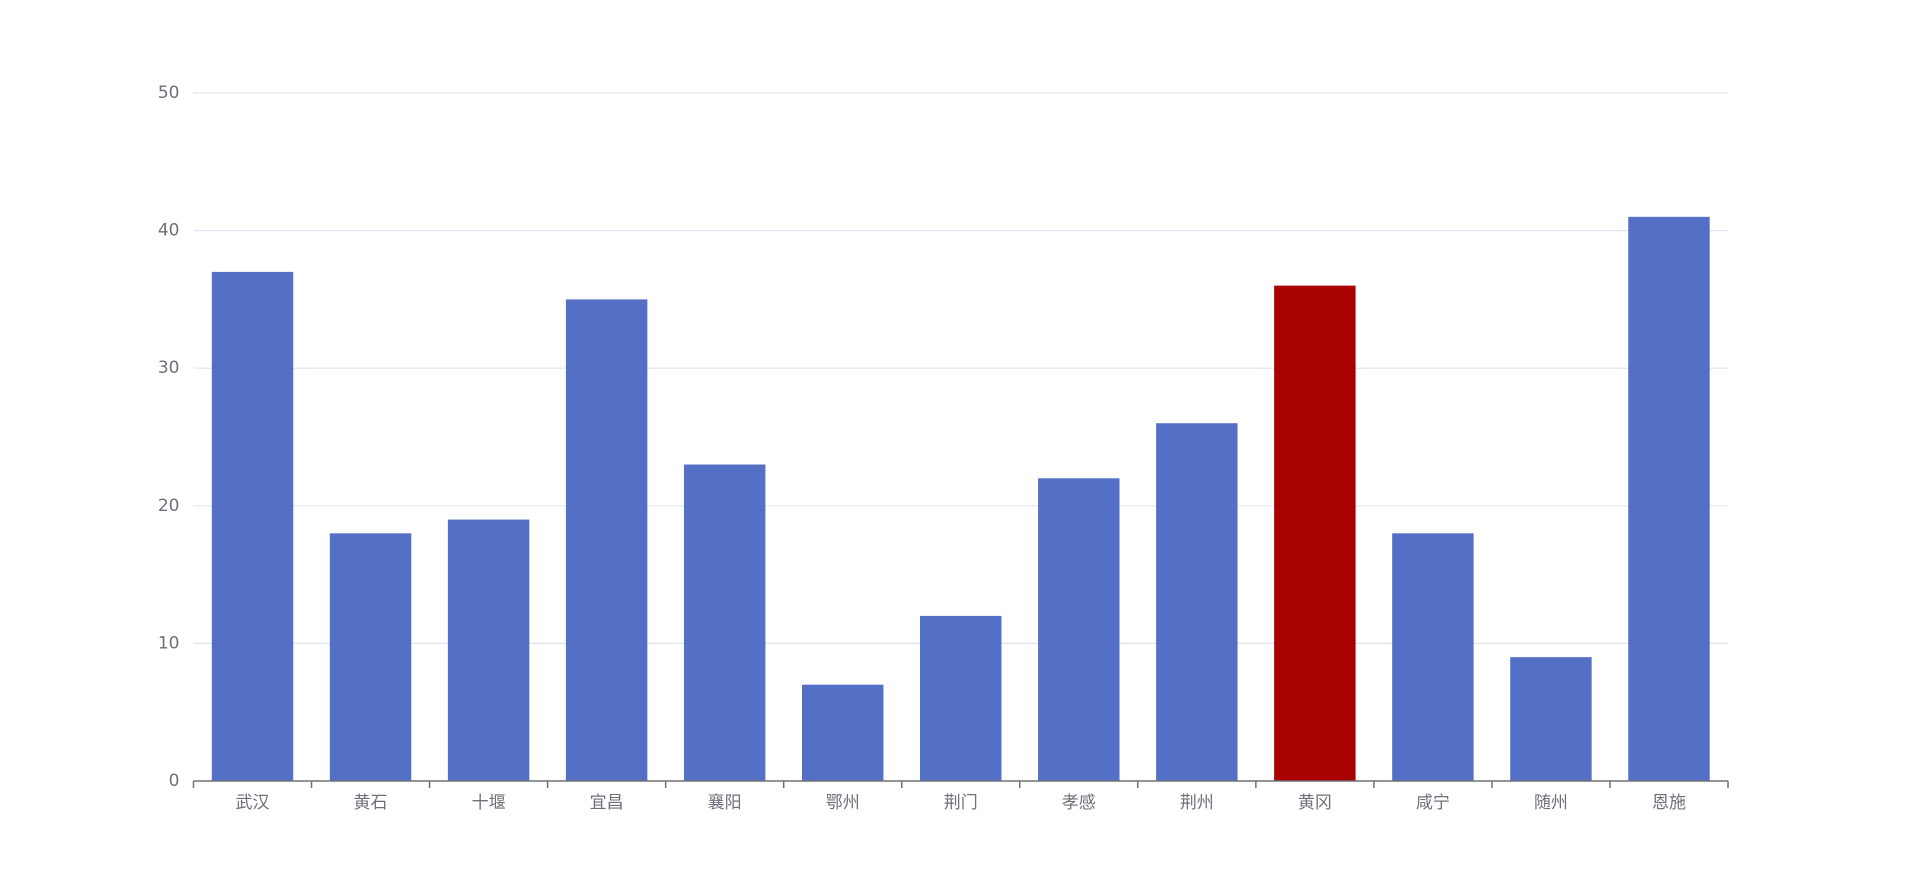 The image size is (1920, 892). I want to click on x-tick-label: 十堰, so click(489, 803).